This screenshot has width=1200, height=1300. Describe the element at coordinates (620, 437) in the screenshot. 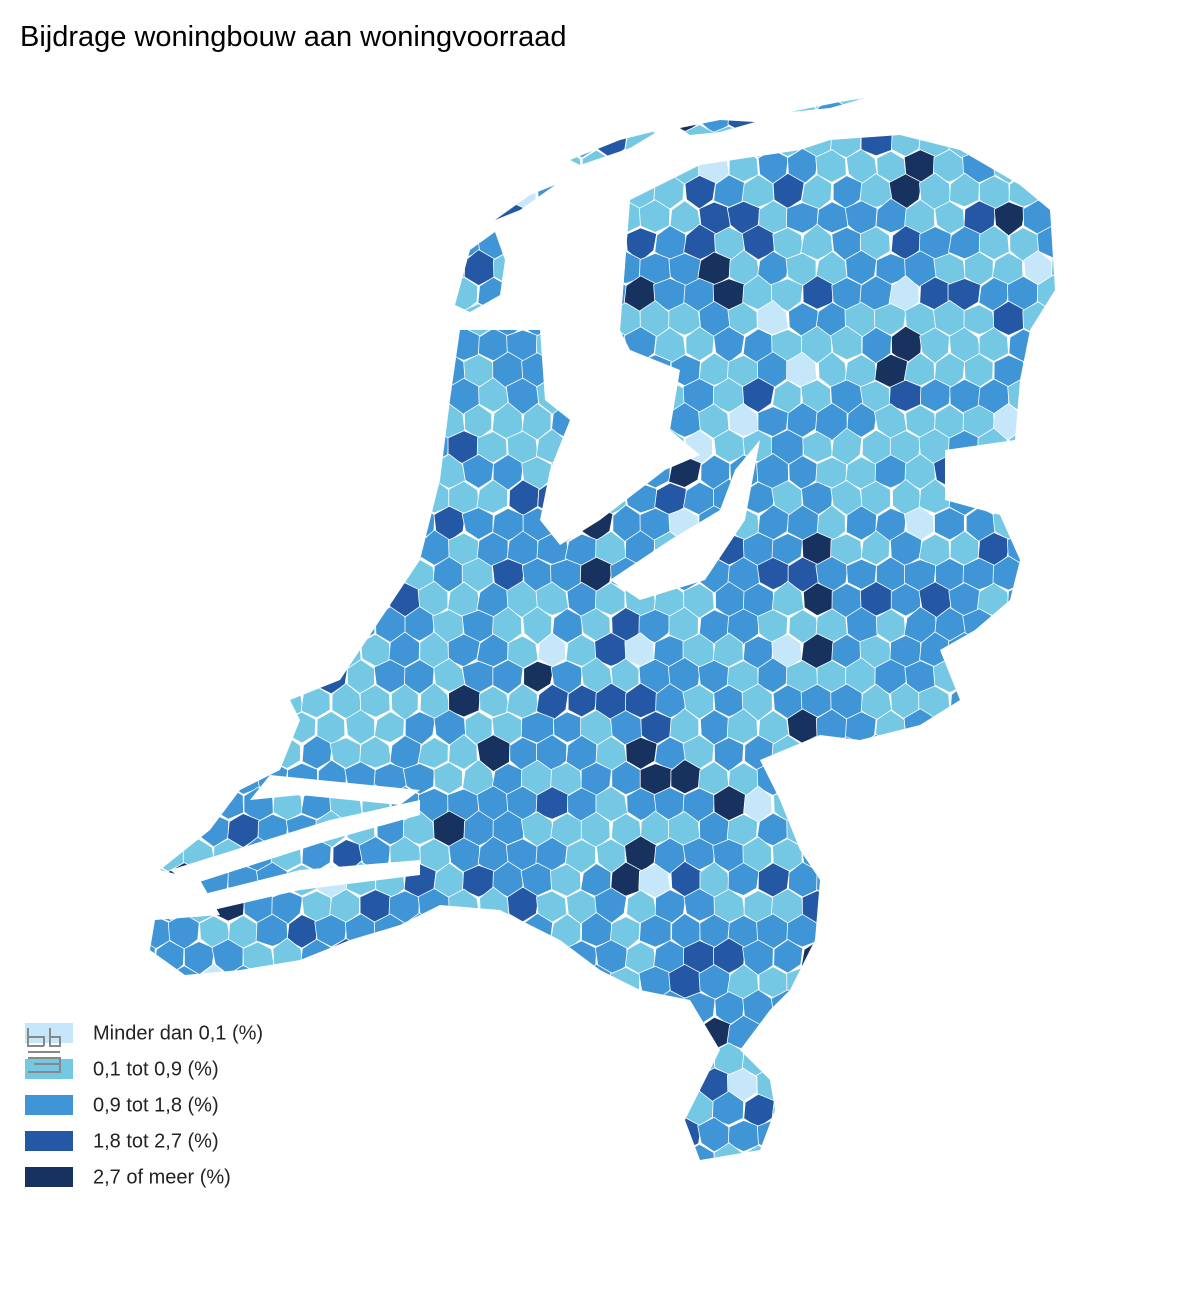

I see `lake` at that location.